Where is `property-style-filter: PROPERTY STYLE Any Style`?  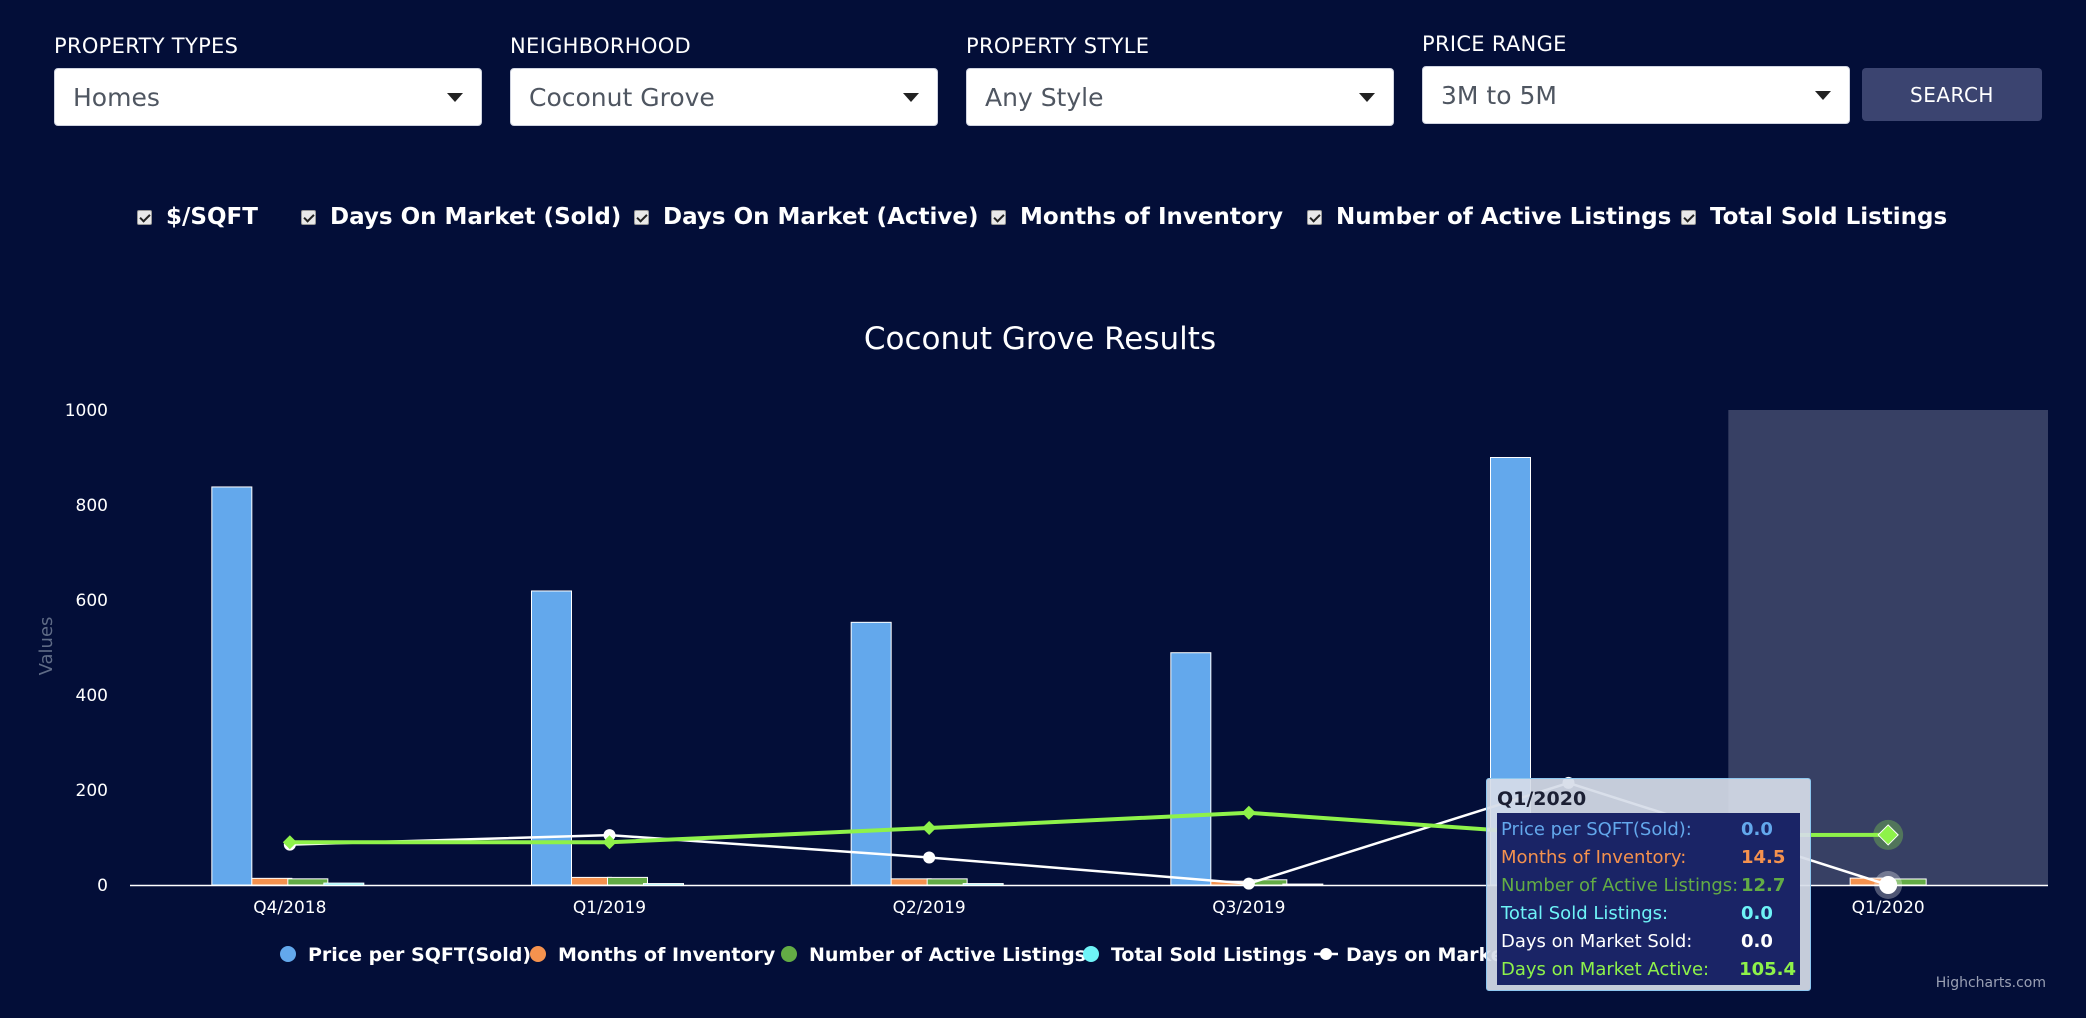
property-style-filter: PROPERTY STYLE Any Style is located at coordinates (1180, 80).